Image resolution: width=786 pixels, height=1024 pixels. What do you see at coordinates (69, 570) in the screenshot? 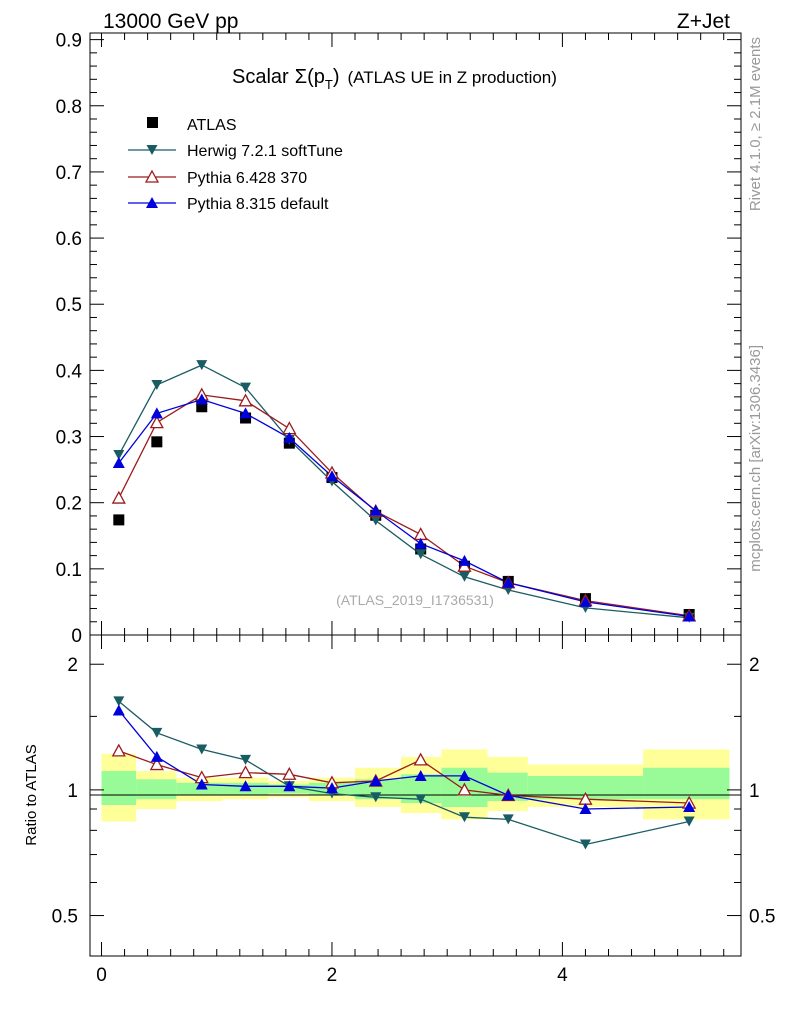
I see `upper-ytick-label: 0.1` at bounding box center [69, 570].